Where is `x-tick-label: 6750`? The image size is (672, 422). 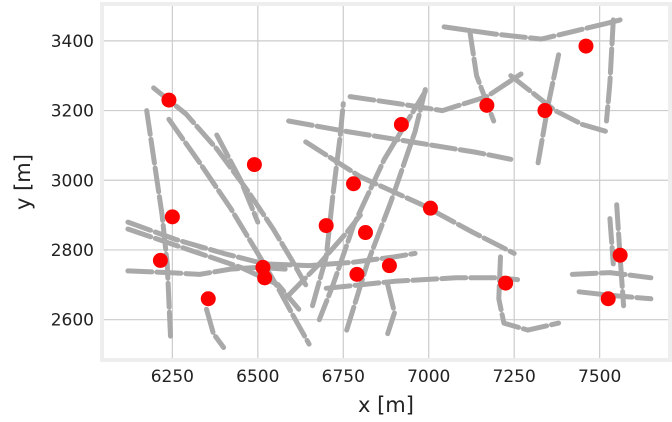
x-tick-label: 6750 is located at coordinates (343, 377).